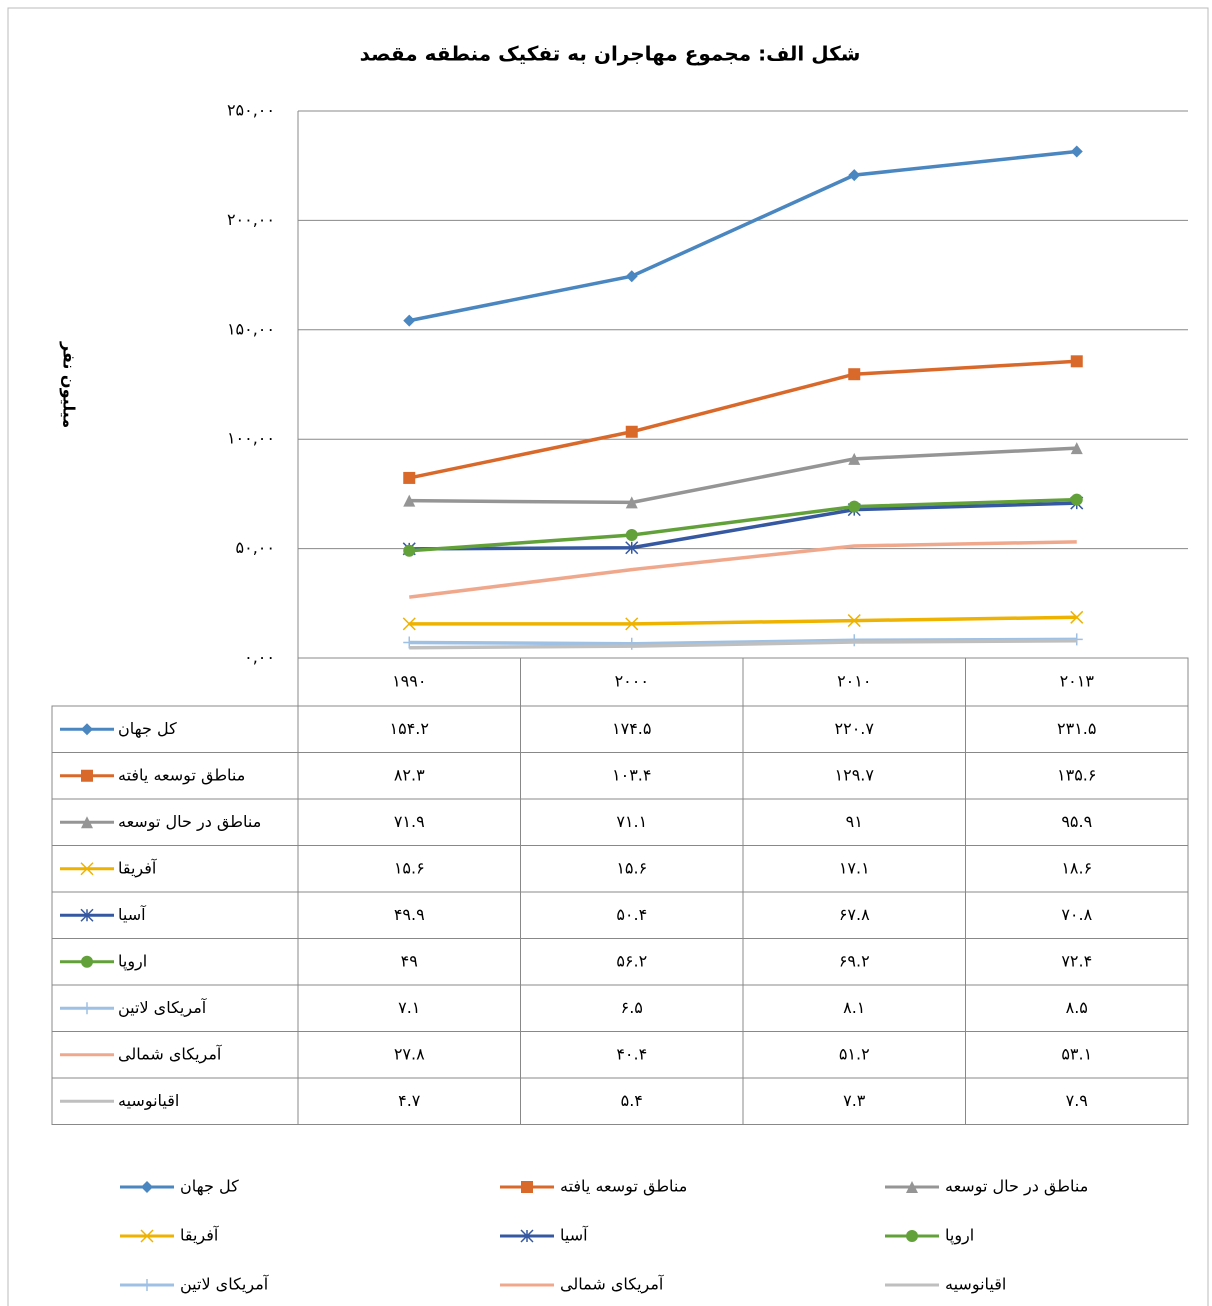  I want to click on table-series-name: آفریقا, so click(138, 868).